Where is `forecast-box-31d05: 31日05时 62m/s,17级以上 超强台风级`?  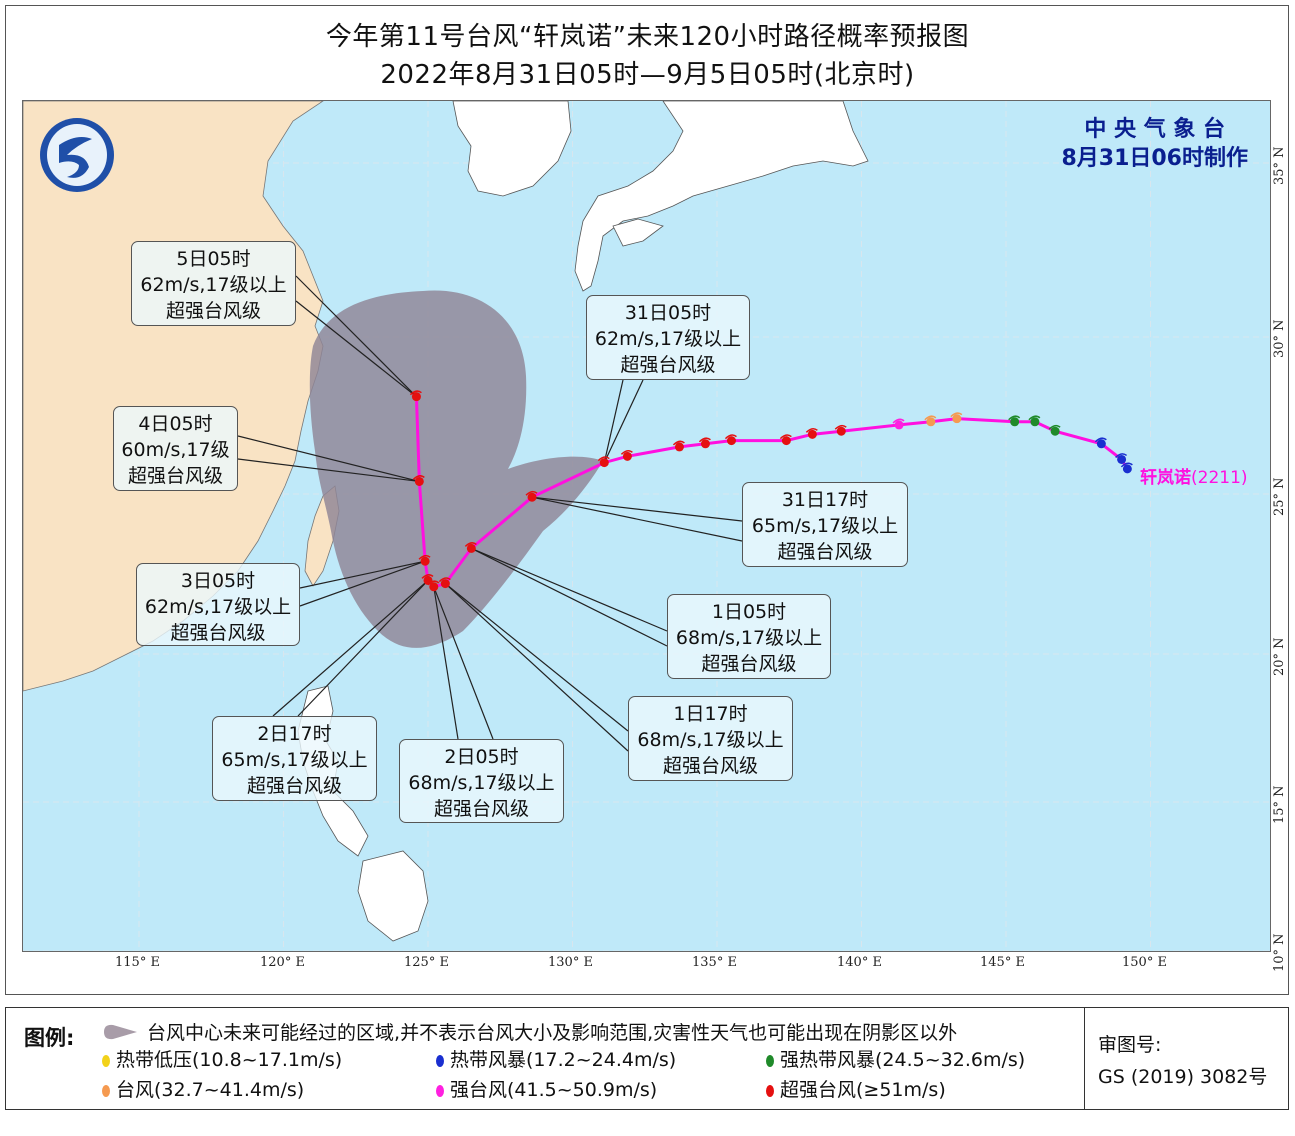 forecast-box-31d05: 31日05时 62m/s,17级以上 超强台风级 is located at coordinates (668, 337).